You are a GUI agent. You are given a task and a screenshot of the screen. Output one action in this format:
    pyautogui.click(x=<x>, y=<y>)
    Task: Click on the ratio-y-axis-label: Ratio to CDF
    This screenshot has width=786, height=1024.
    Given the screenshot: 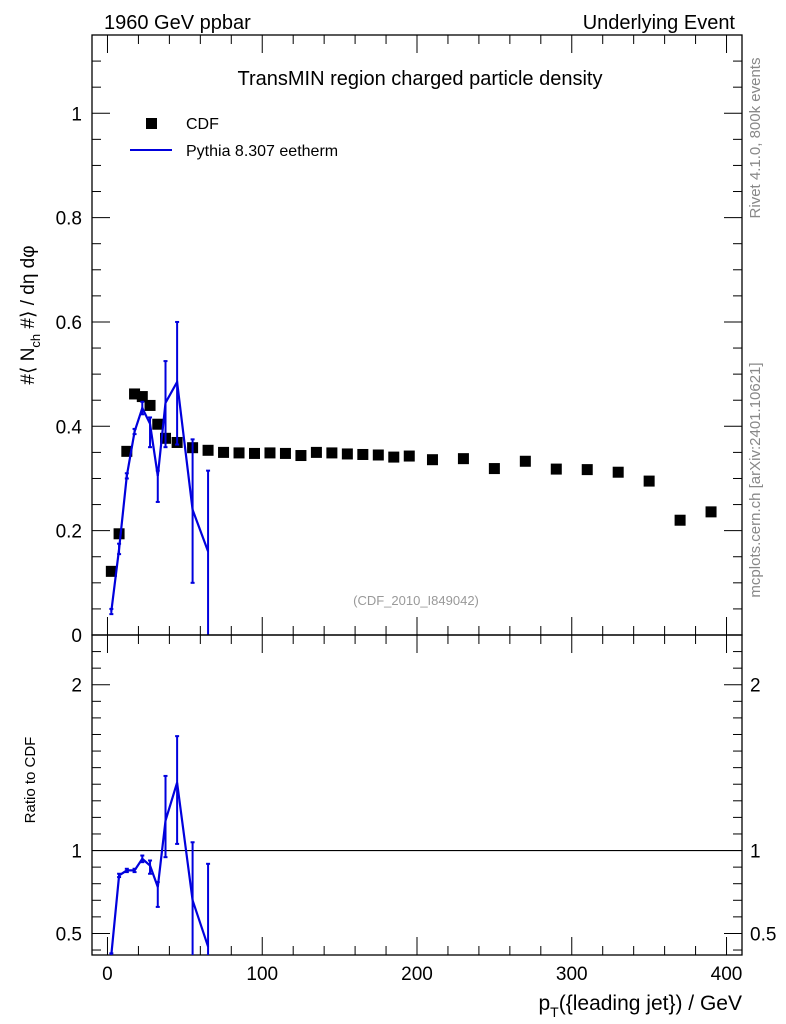 What is the action you would take?
    pyautogui.click(x=30, y=780)
    